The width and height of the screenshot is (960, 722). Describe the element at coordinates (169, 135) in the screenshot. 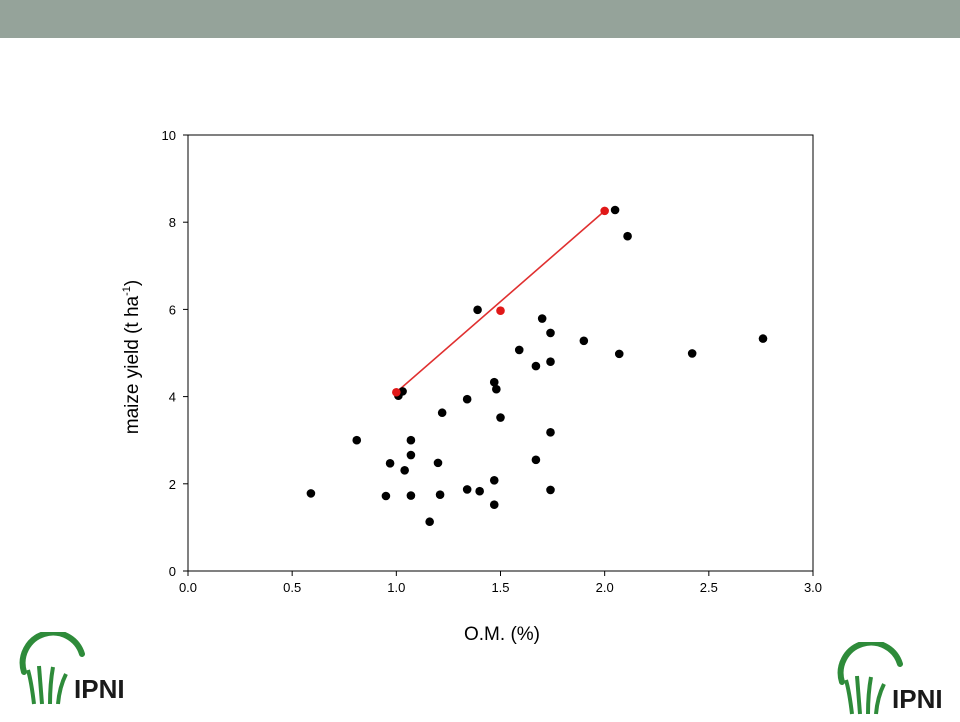

I see `y-tick-label: 10` at that location.